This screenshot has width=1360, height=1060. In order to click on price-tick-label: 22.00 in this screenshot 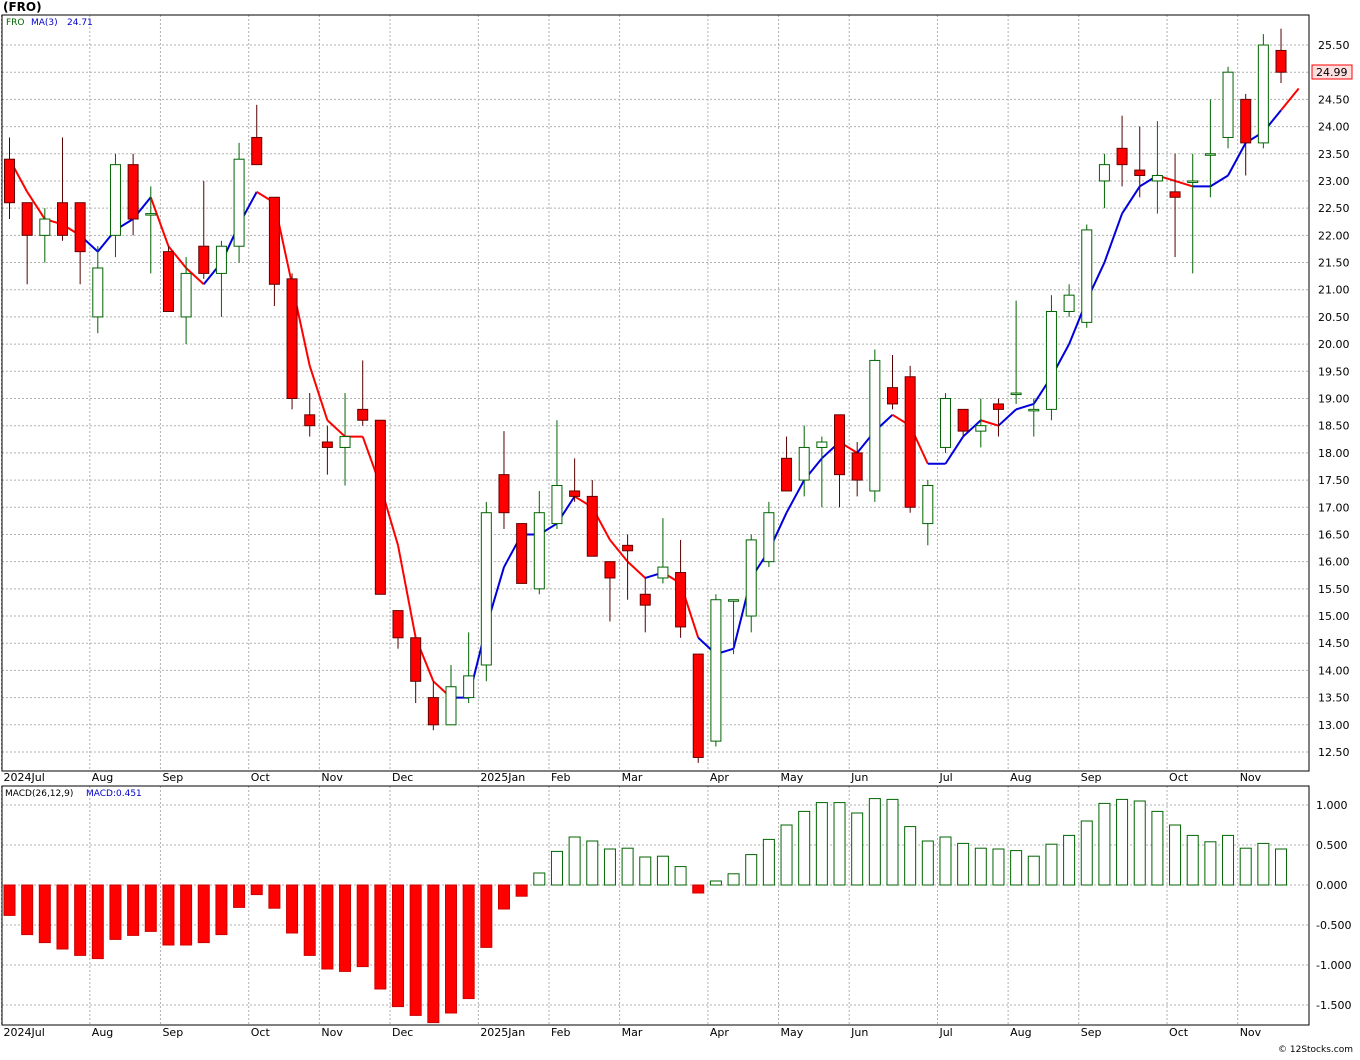, I will do `click(1334, 235)`.